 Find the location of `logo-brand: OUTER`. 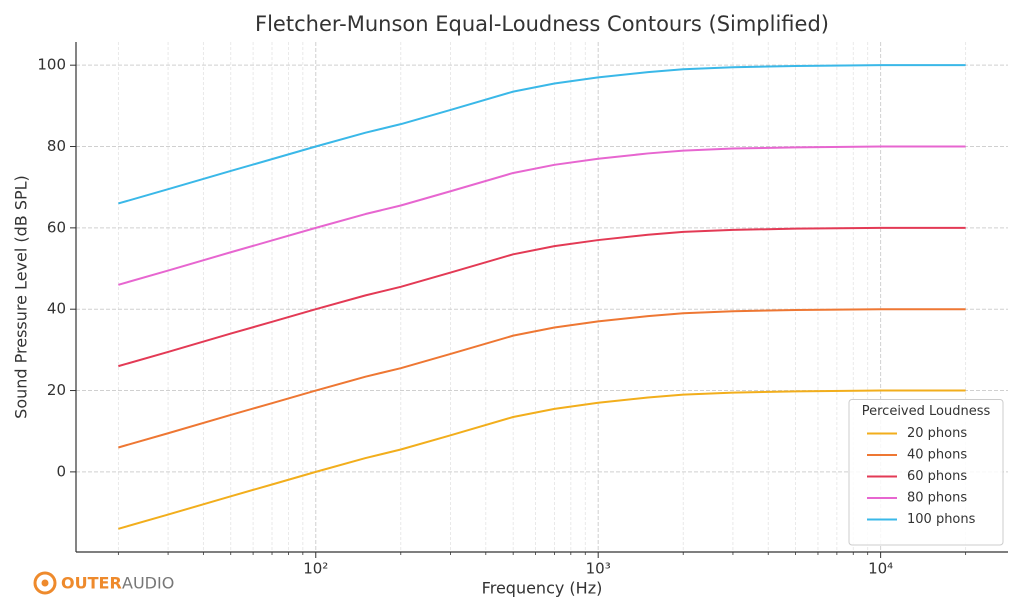

logo-brand: OUTER is located at coordinates (91, 583).